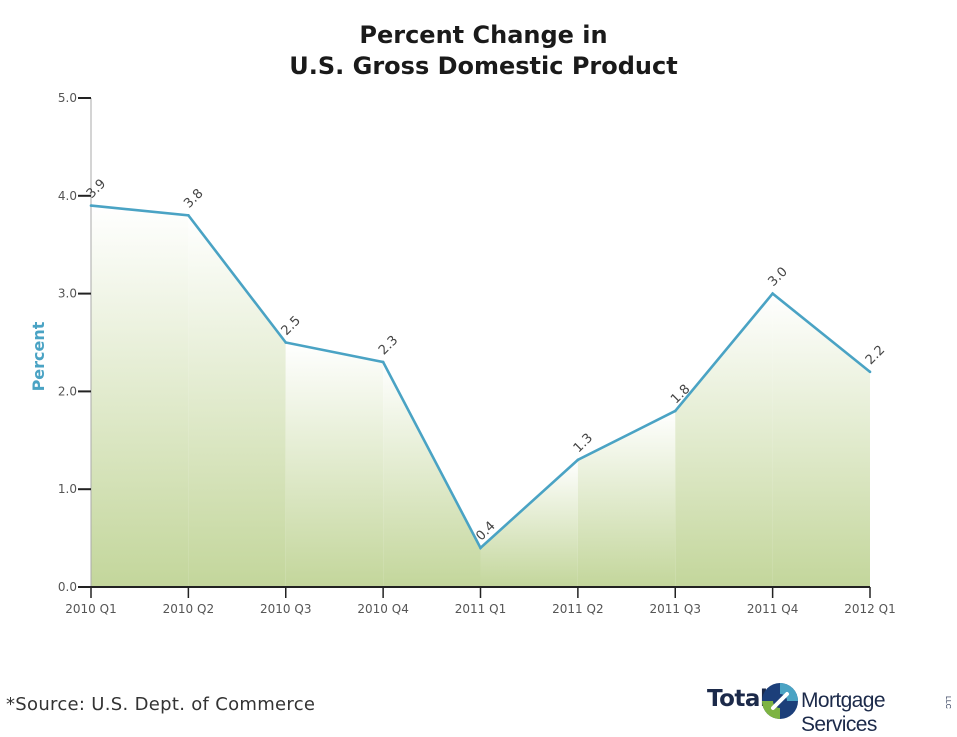 The width and height of the screenshot is (957, 737). What do you see at coordinates (843, 712) in the screenshot?
I see `logo-mortgage-services-text: Mortgage Services` at bounding box center [843, 712].